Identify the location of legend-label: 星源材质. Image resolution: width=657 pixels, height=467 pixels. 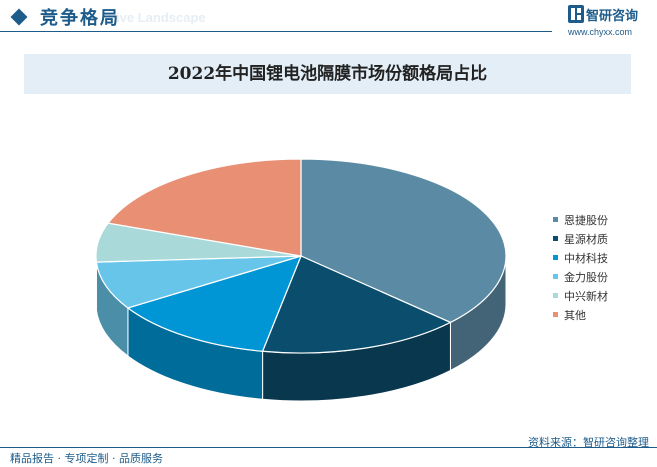
(586, 239).